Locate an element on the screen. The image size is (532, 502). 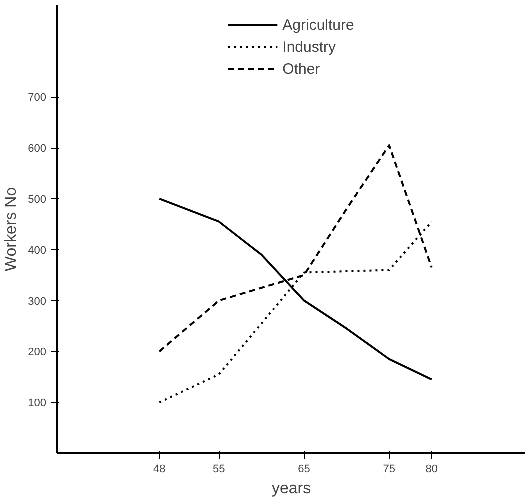
legend-label: Agriculture is located at coordinates (318, 25).